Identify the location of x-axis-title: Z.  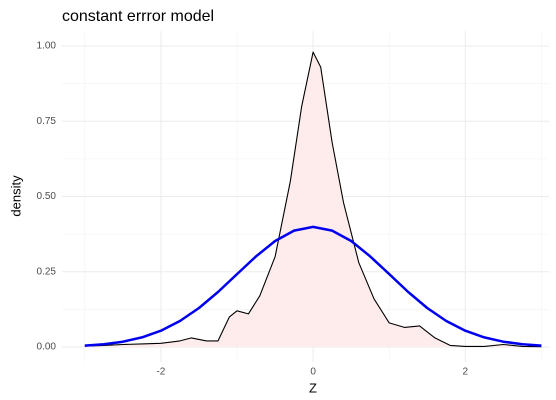
(313, 387).